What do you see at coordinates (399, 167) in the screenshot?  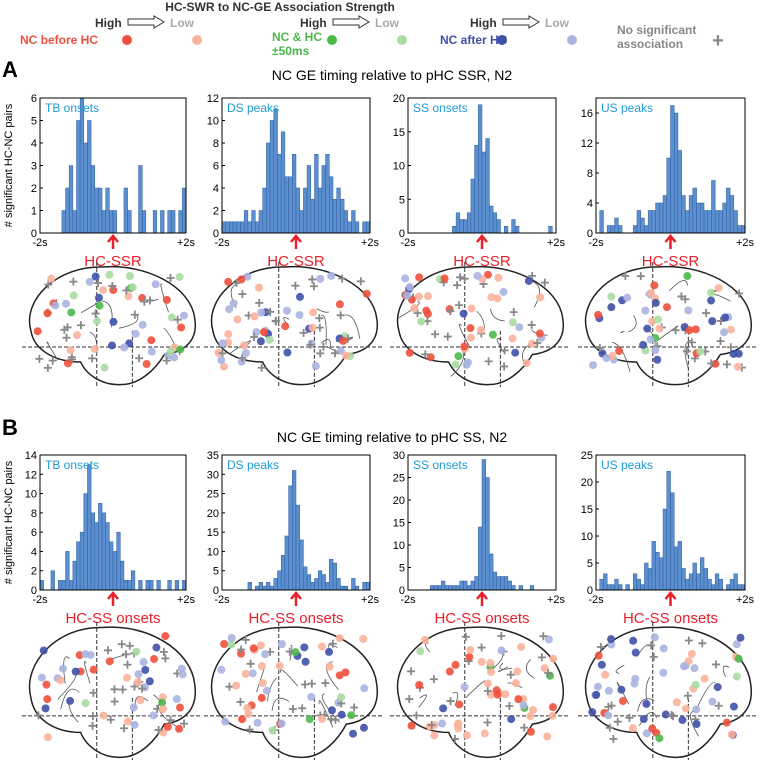 I see `y-tick-label: 10` at bounding box center [399, 167].